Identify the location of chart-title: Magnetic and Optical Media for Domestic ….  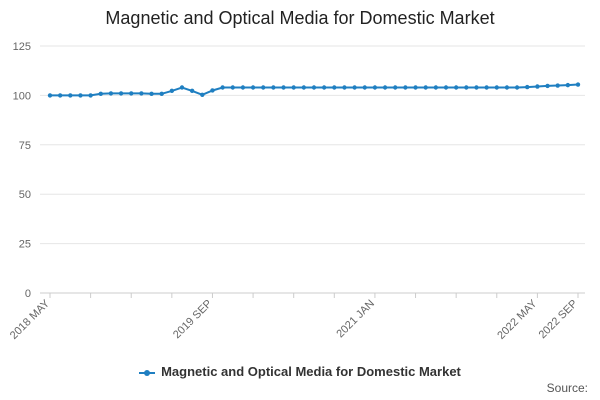
(300, 18).